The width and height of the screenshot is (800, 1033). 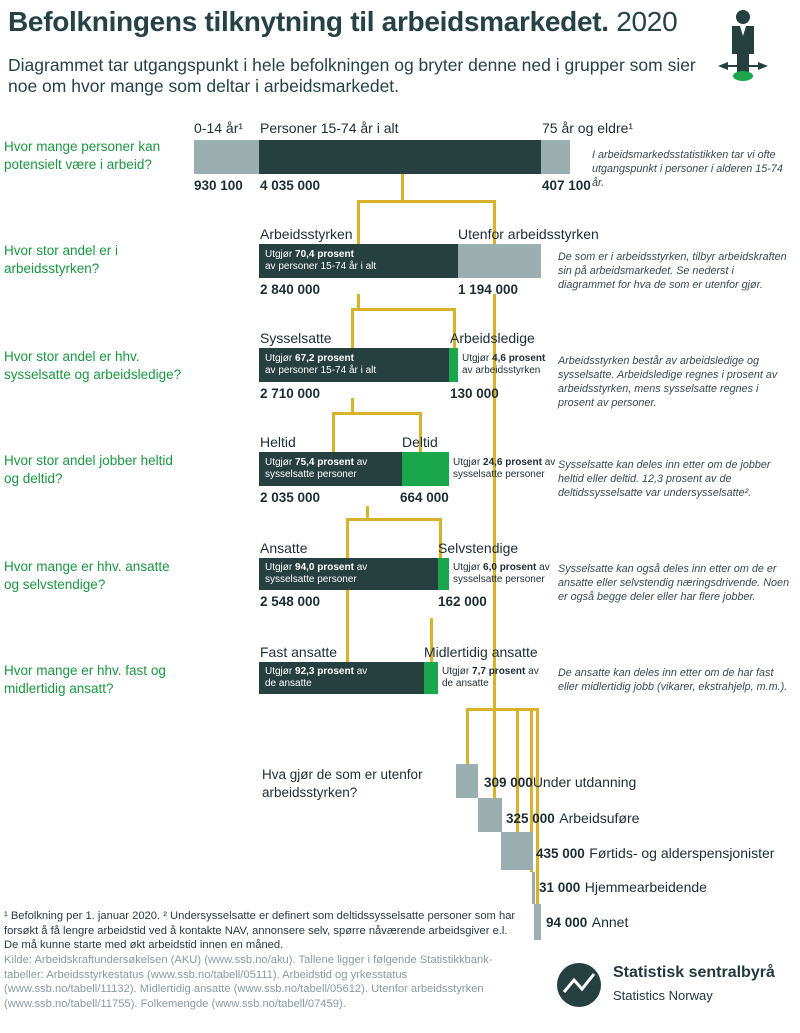 I want to click on bar-unemployed, so click(x=453, y=365).